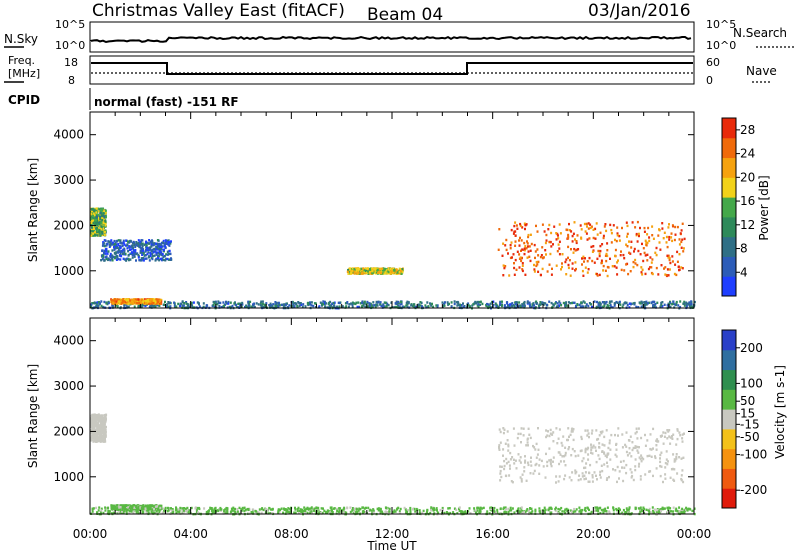 Image resolution: width=800 pixels, height=554 pixels. I want to click on freq-label-2: [MHz], so click(24, 73).